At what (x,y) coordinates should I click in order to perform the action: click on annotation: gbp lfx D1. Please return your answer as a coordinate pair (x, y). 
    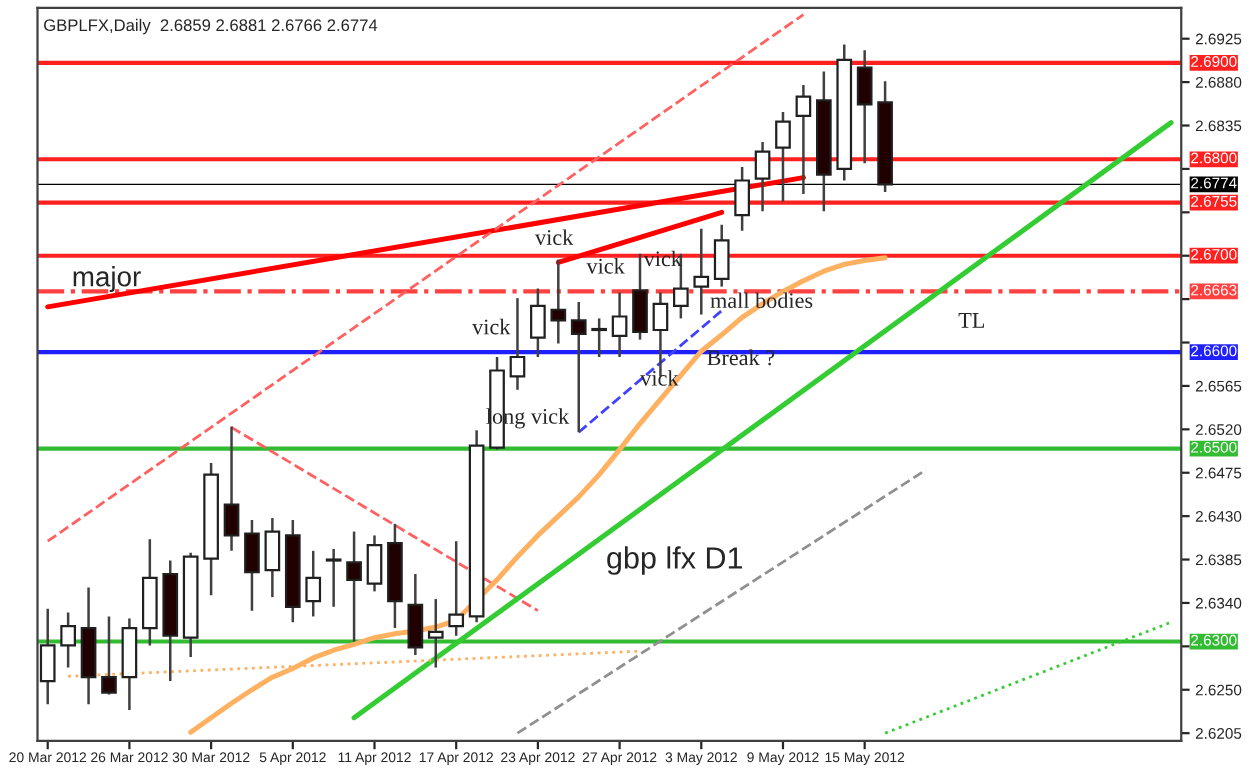
    Looking at the image, I should click on (675, 560).